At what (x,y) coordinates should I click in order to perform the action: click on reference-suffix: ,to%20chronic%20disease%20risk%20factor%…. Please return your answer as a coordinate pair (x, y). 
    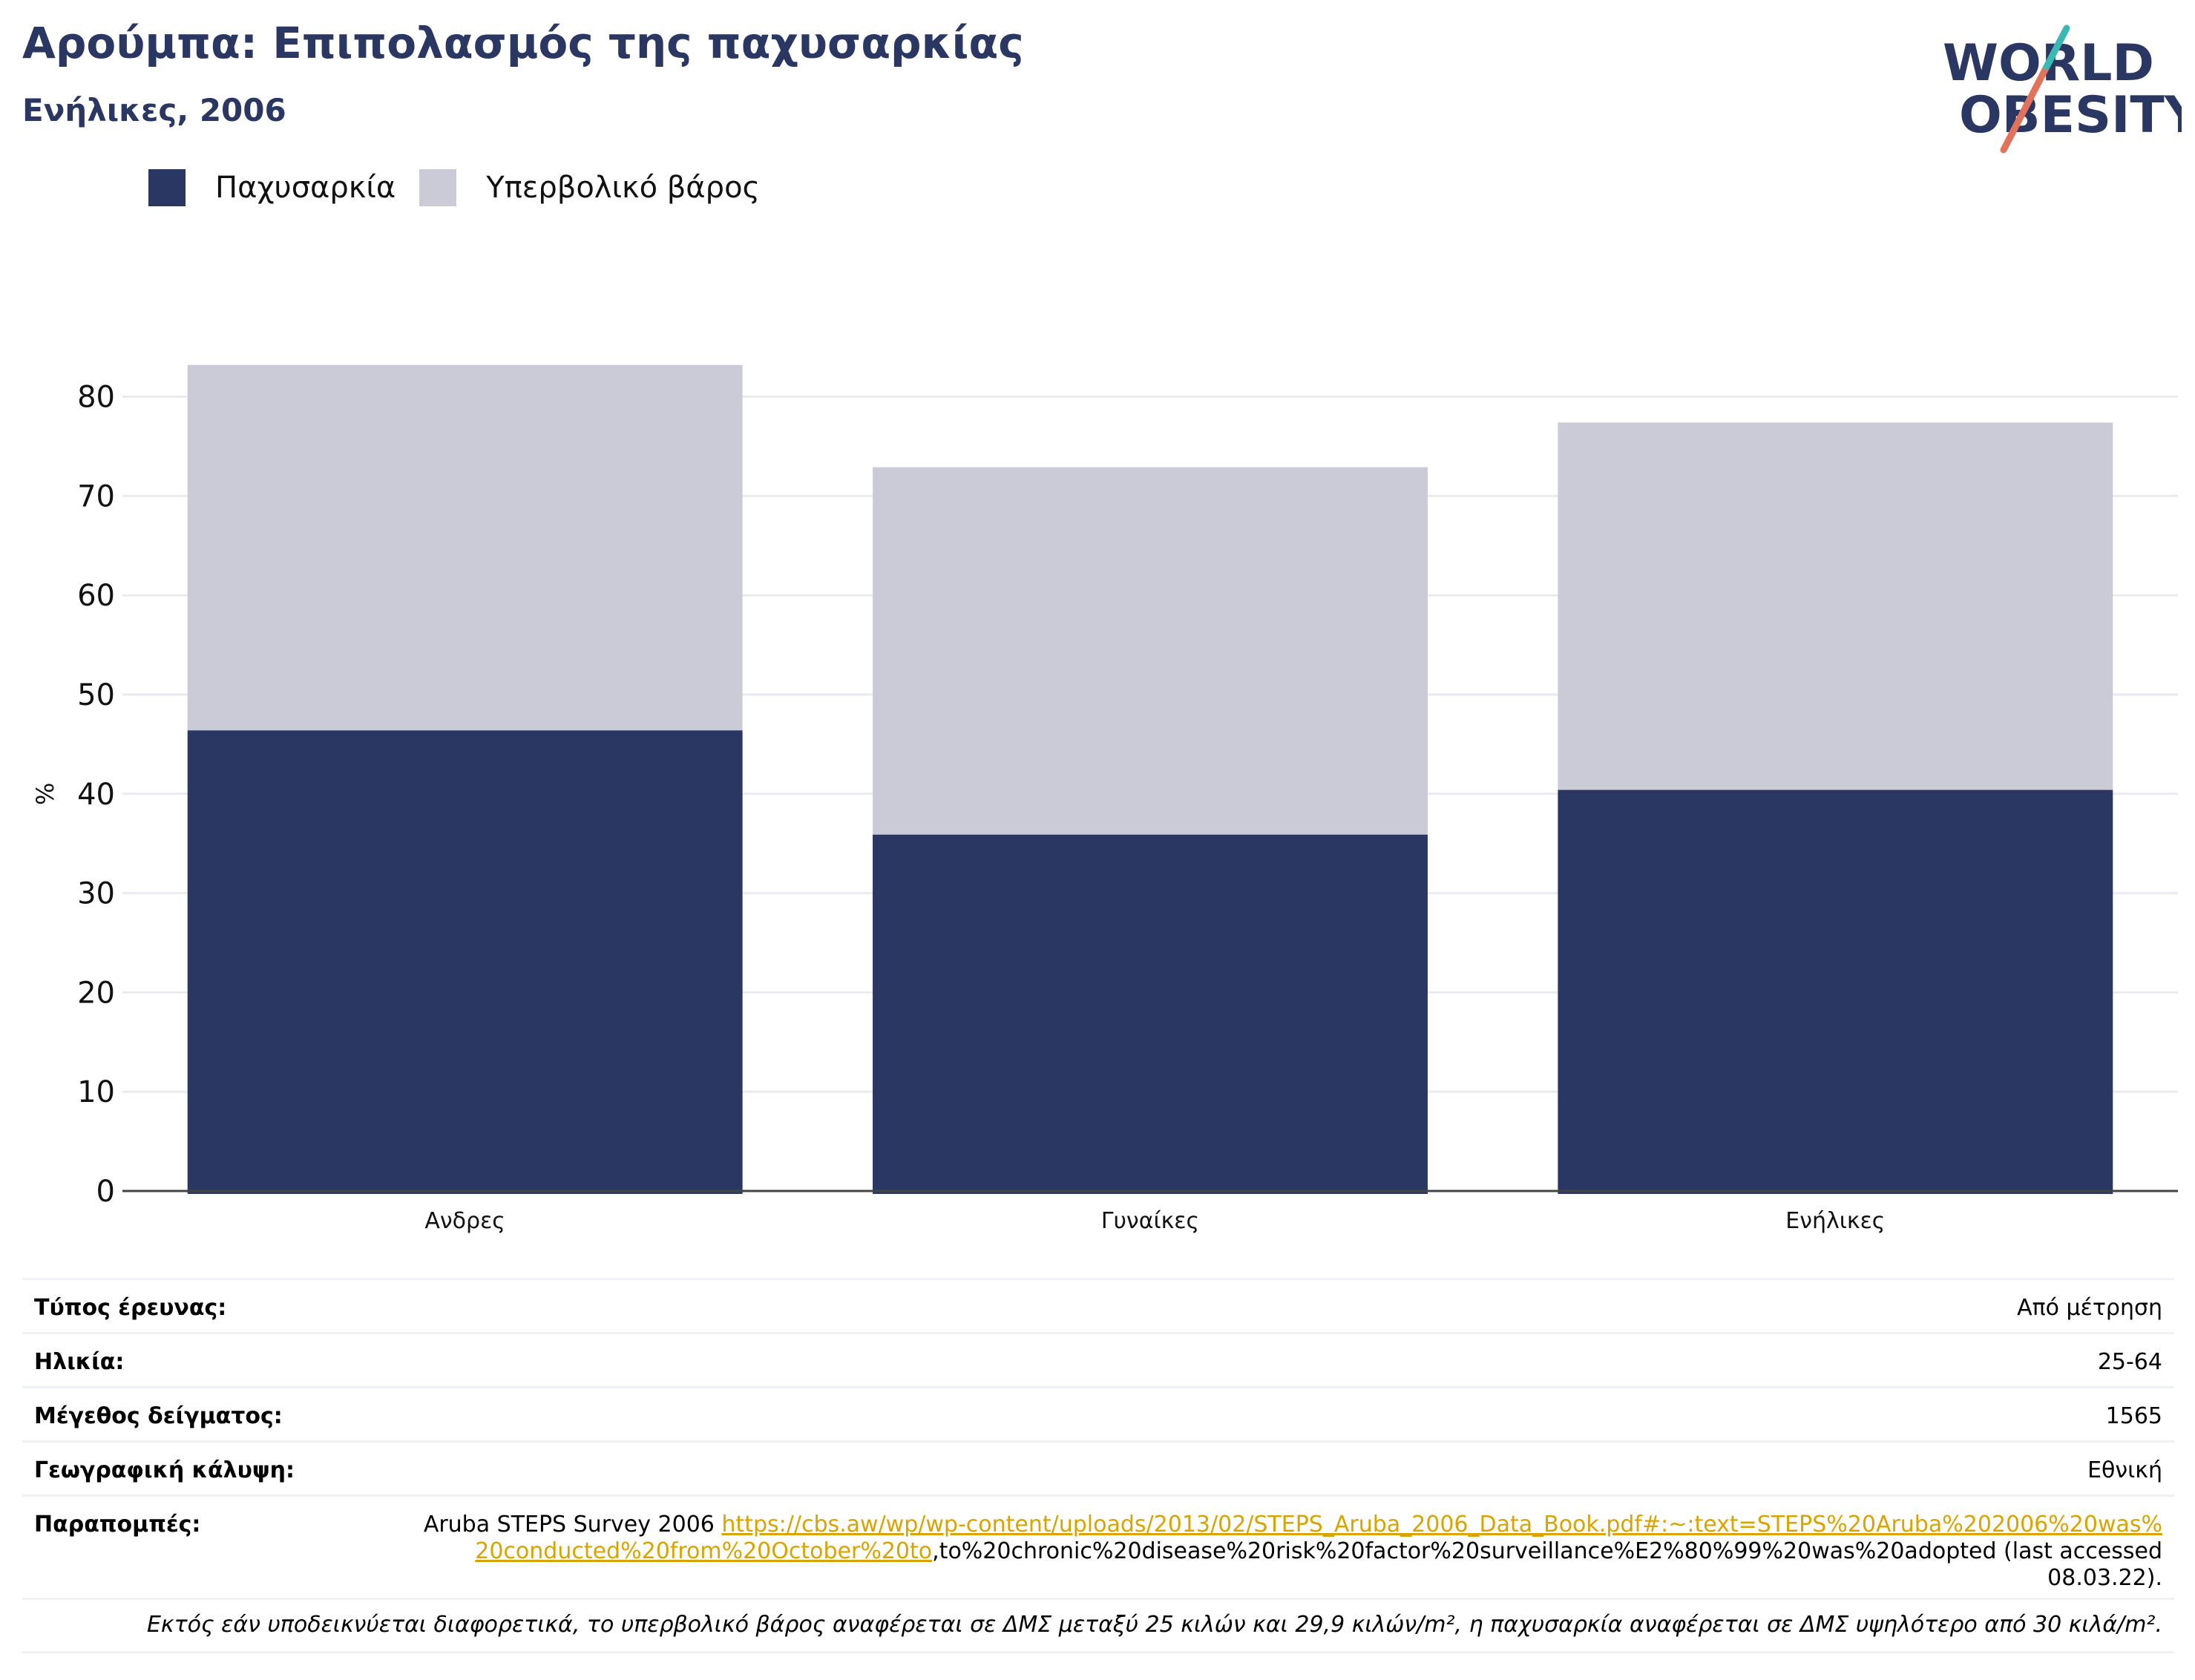
    Looking at the image, I should click on (1547, 1565).